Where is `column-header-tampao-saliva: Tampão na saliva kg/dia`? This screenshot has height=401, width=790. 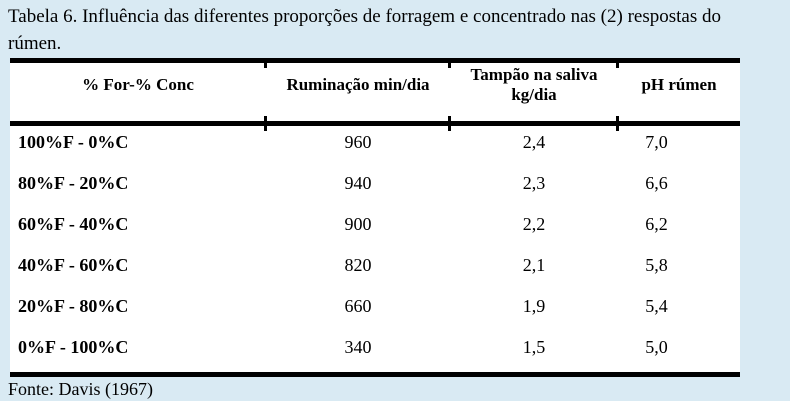 column-header-tampao-saliva: Tampão na saliva kg/dia is located at coordinates (534, 92).